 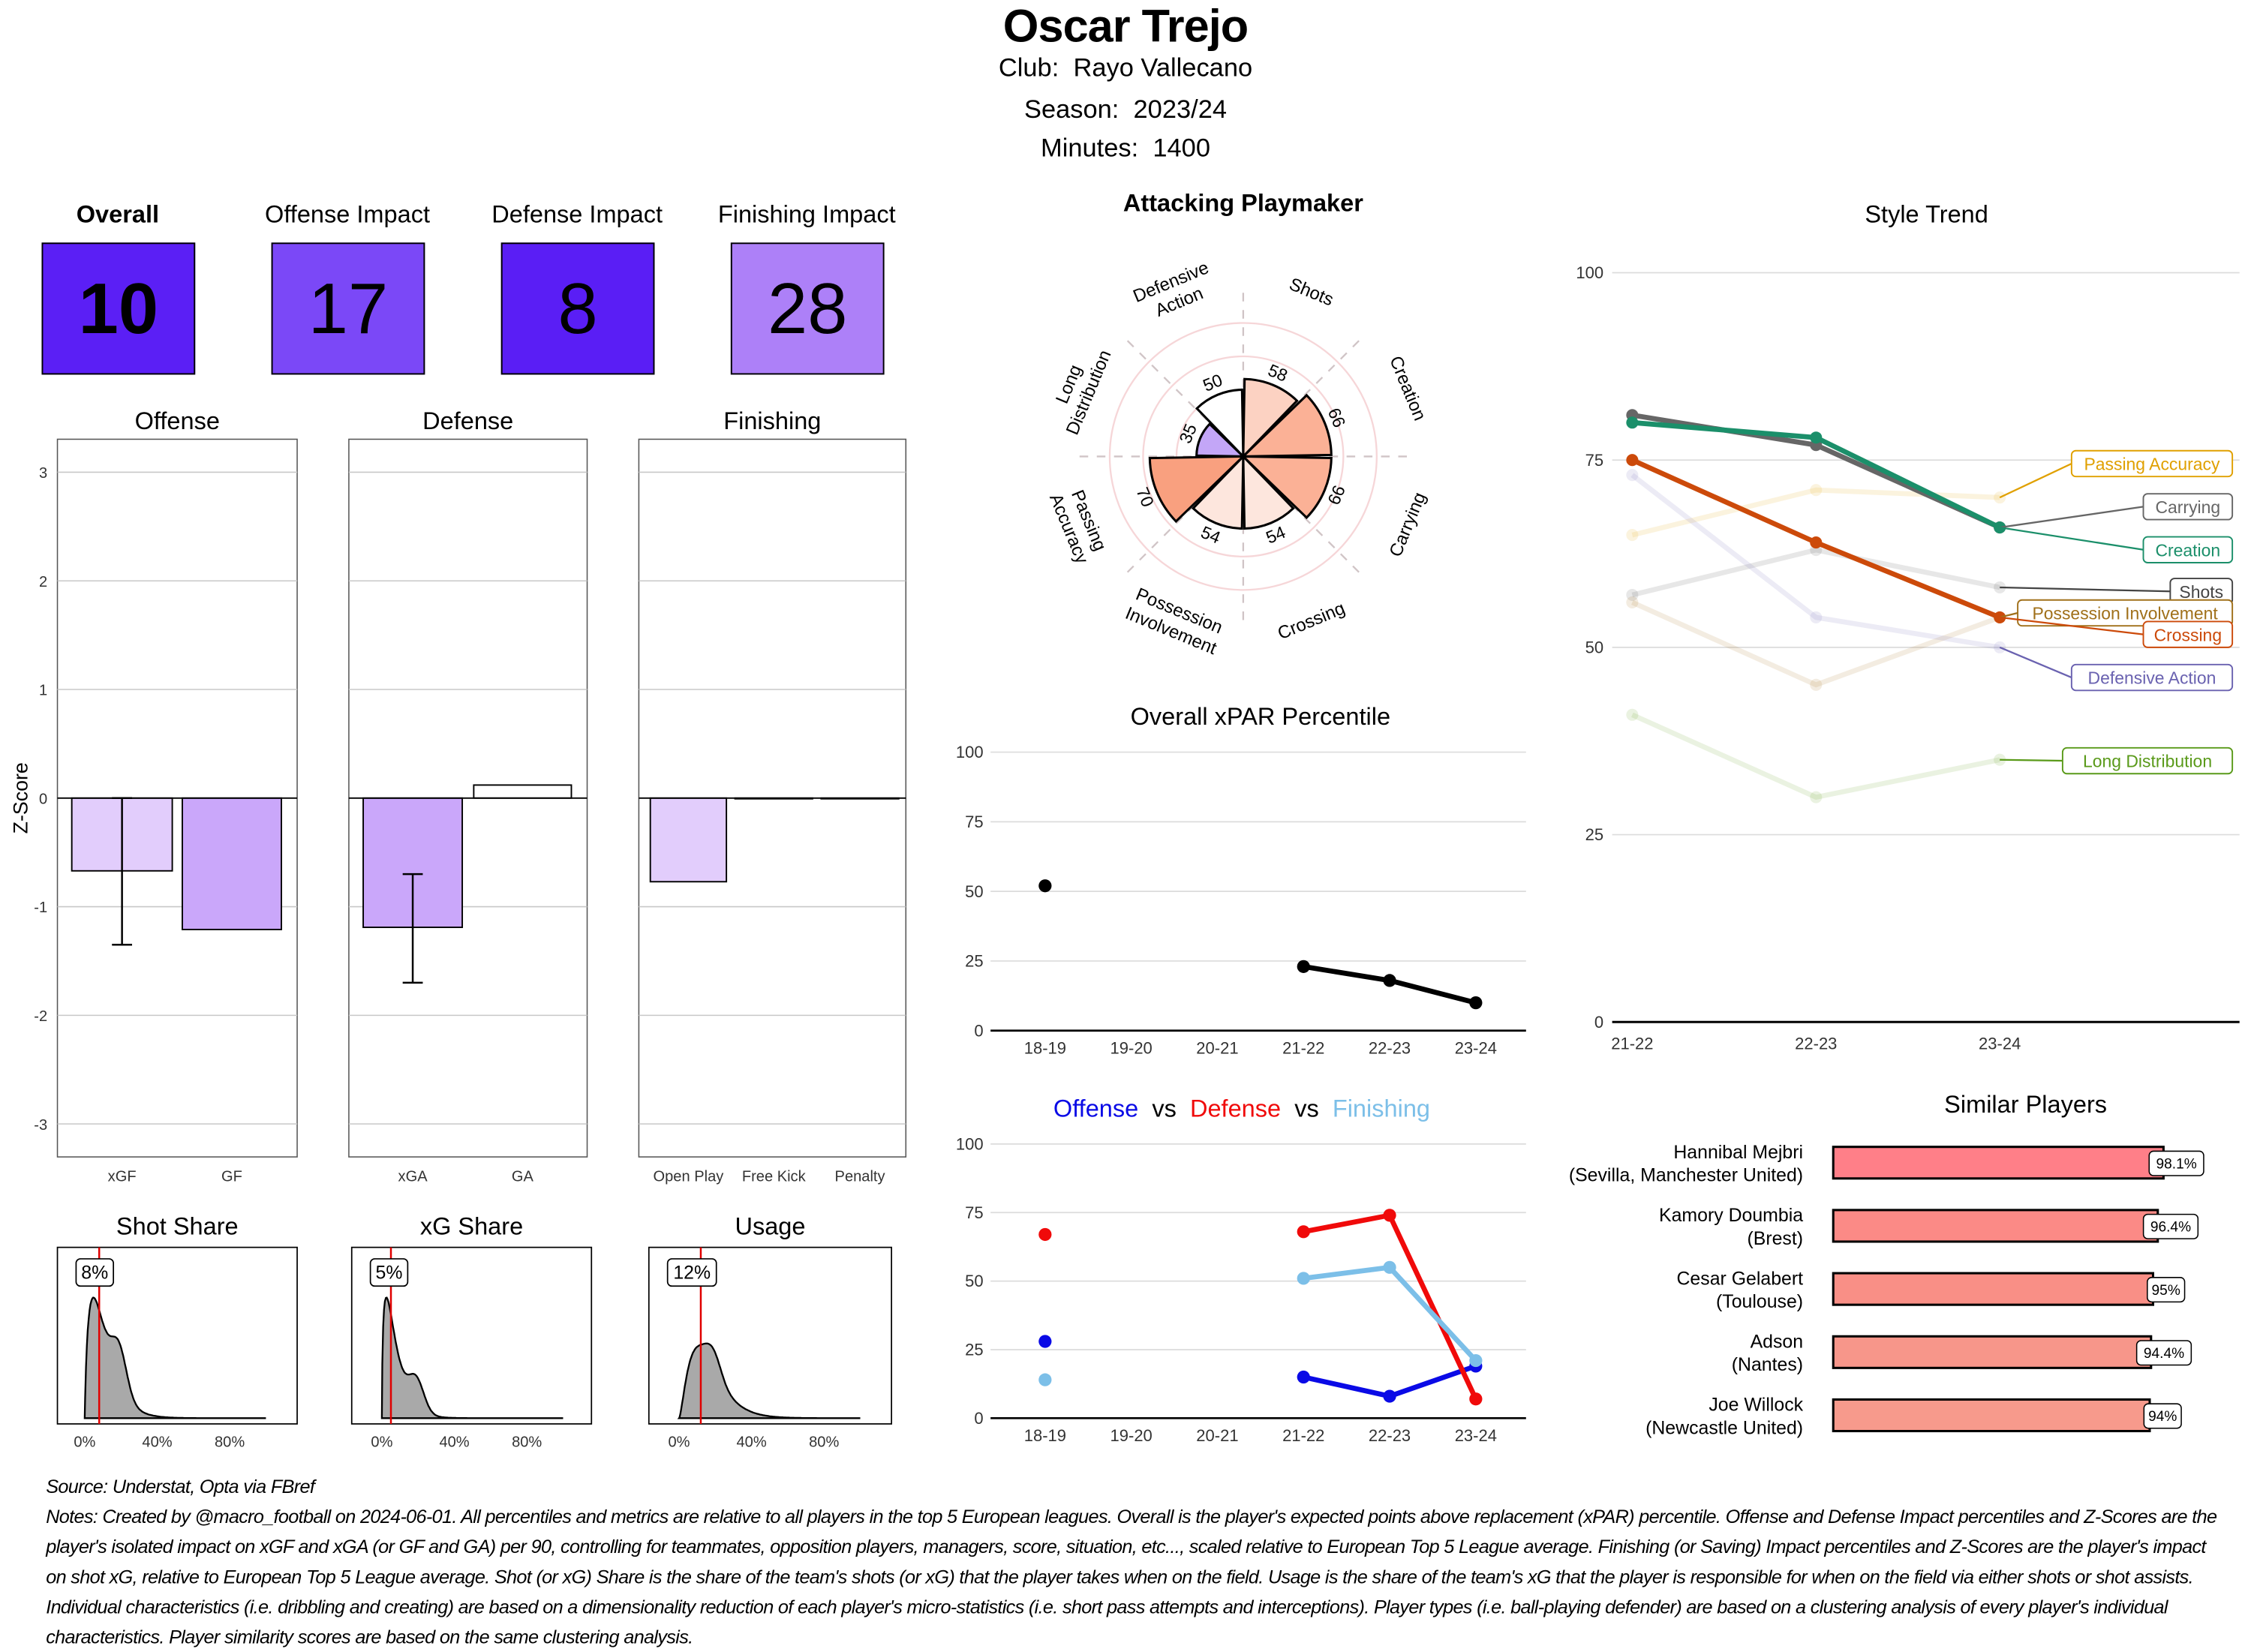 What do you see at coordinates (1633, 422) in the screenshot?
I see `trend-point-creation` at bounding box center [1633, 422].